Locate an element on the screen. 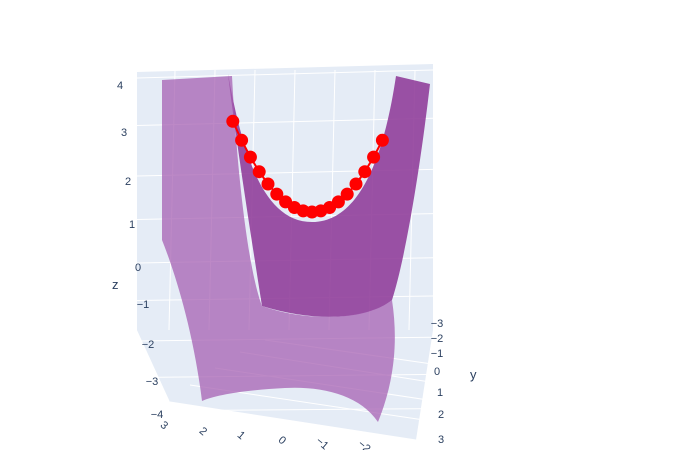  z-tick-label: 4 is located at coordinates (120, 86).